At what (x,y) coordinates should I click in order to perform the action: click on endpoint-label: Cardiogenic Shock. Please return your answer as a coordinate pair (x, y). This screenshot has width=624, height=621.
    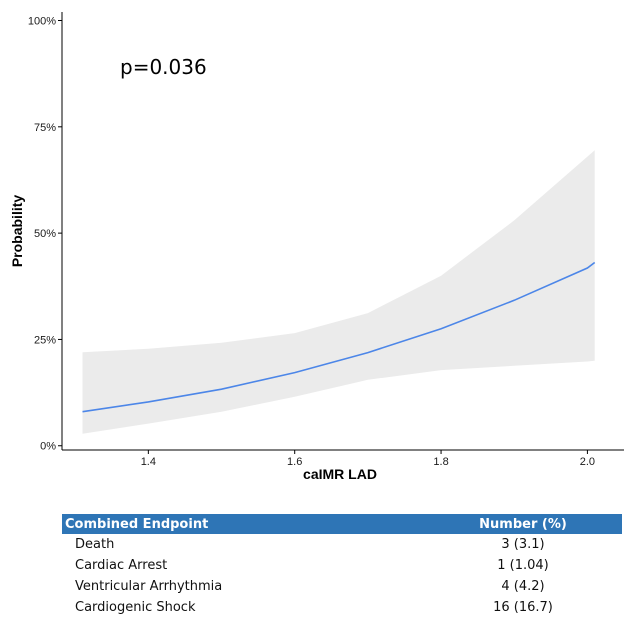
    Looking at the image, I should click on (135, 607).